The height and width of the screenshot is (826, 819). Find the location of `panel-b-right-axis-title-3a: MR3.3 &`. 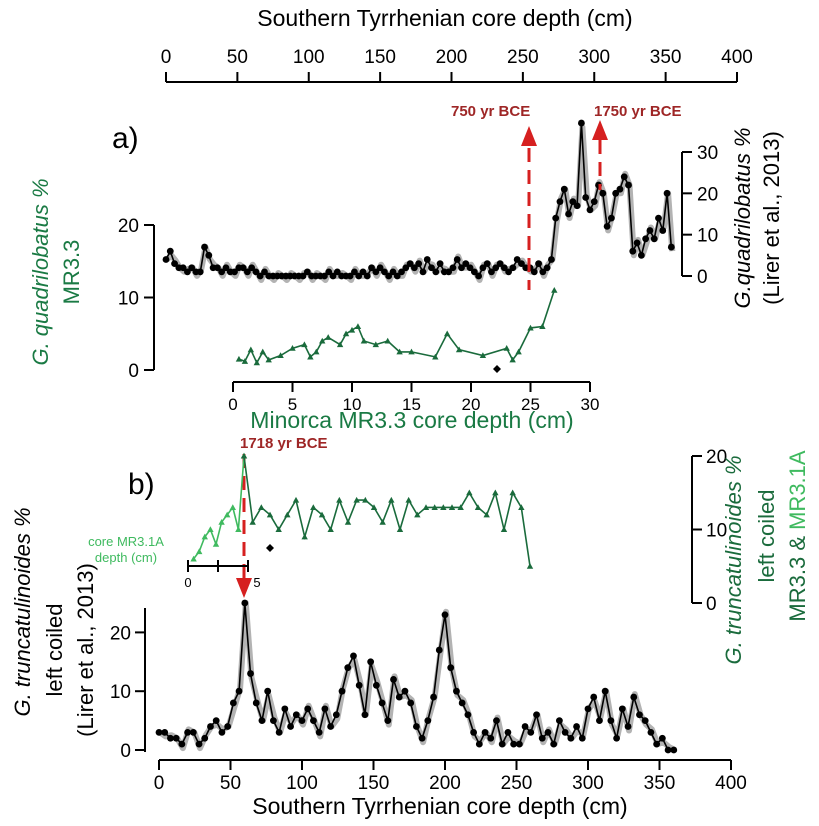

panel-b-right-axis-title-3a: MR3.3 & is located at coordinates (797, 576).